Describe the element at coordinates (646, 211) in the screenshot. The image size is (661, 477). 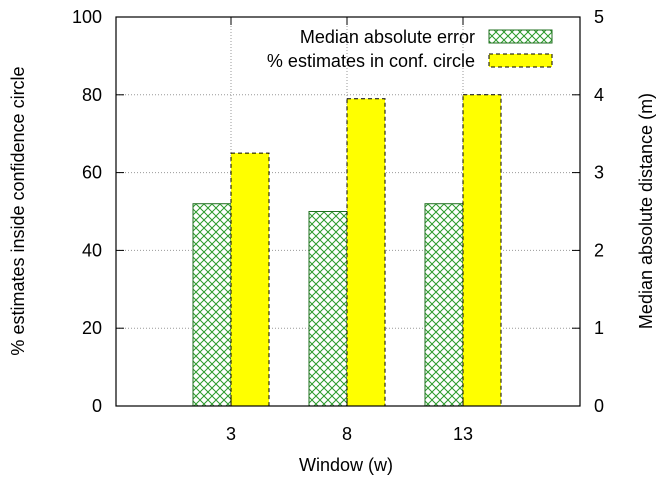
I see `right-axis-title: Median absolute distance (m)` at that location.